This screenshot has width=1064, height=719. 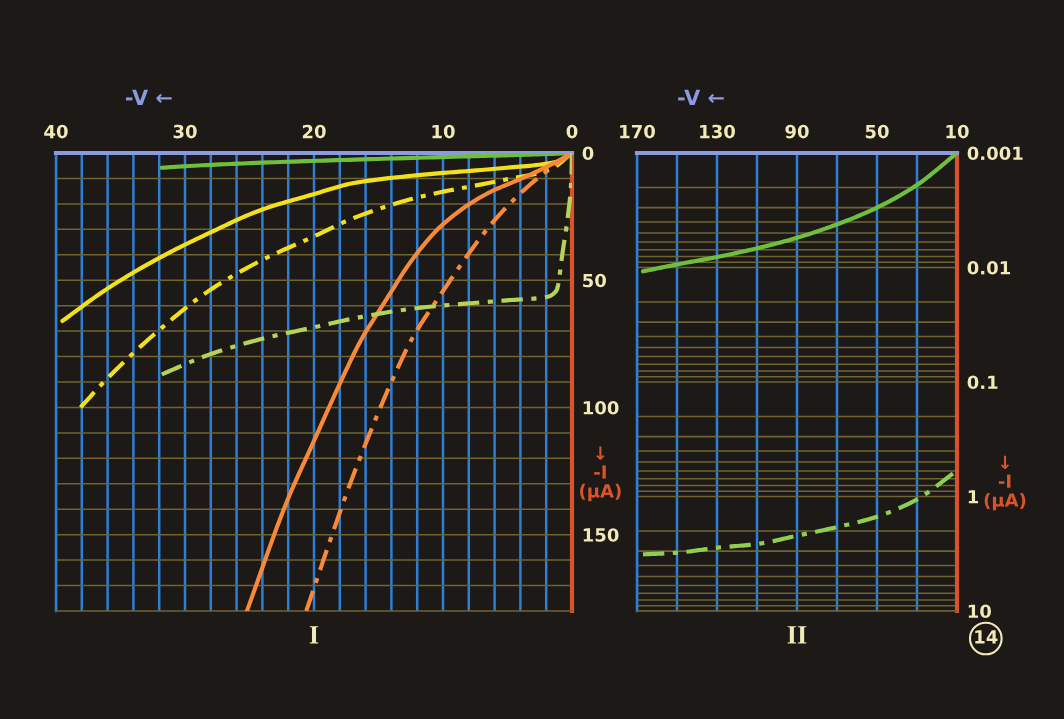 What do you see at coordinates (588, 153) in the screenshot?
I see `y-tick-label: 0` at bounding box center [588, 153].